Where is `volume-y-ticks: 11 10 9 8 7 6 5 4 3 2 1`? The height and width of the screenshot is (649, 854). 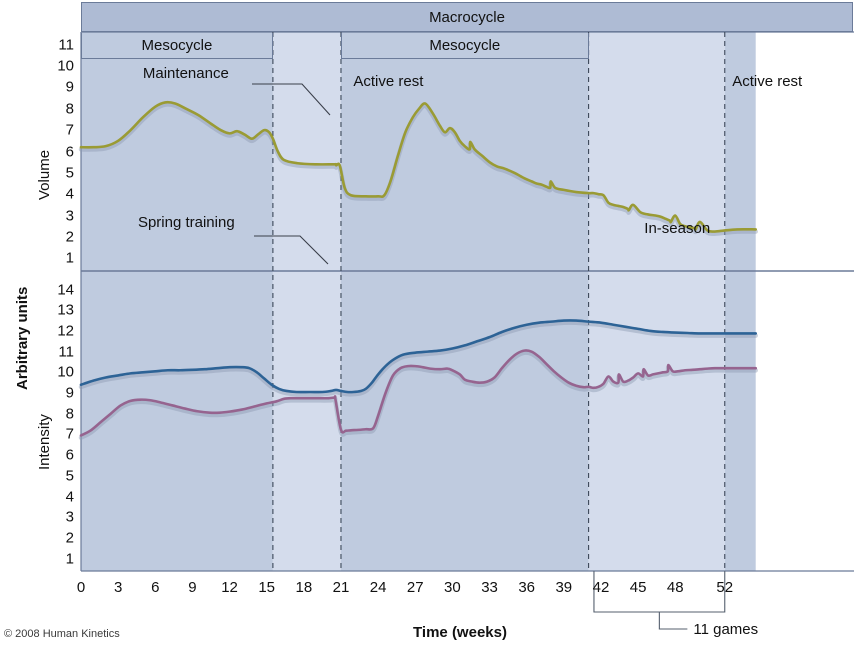 volume-y-ticks: 11 10 9 8 7 6 5 4 3 2 1 is located at coordinates (52, 324).